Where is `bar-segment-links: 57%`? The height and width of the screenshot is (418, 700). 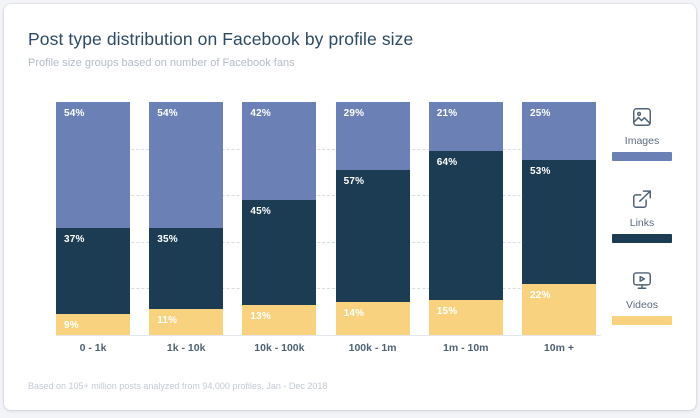
bar-segment-links: 57% is located at coordinates (372, 236).